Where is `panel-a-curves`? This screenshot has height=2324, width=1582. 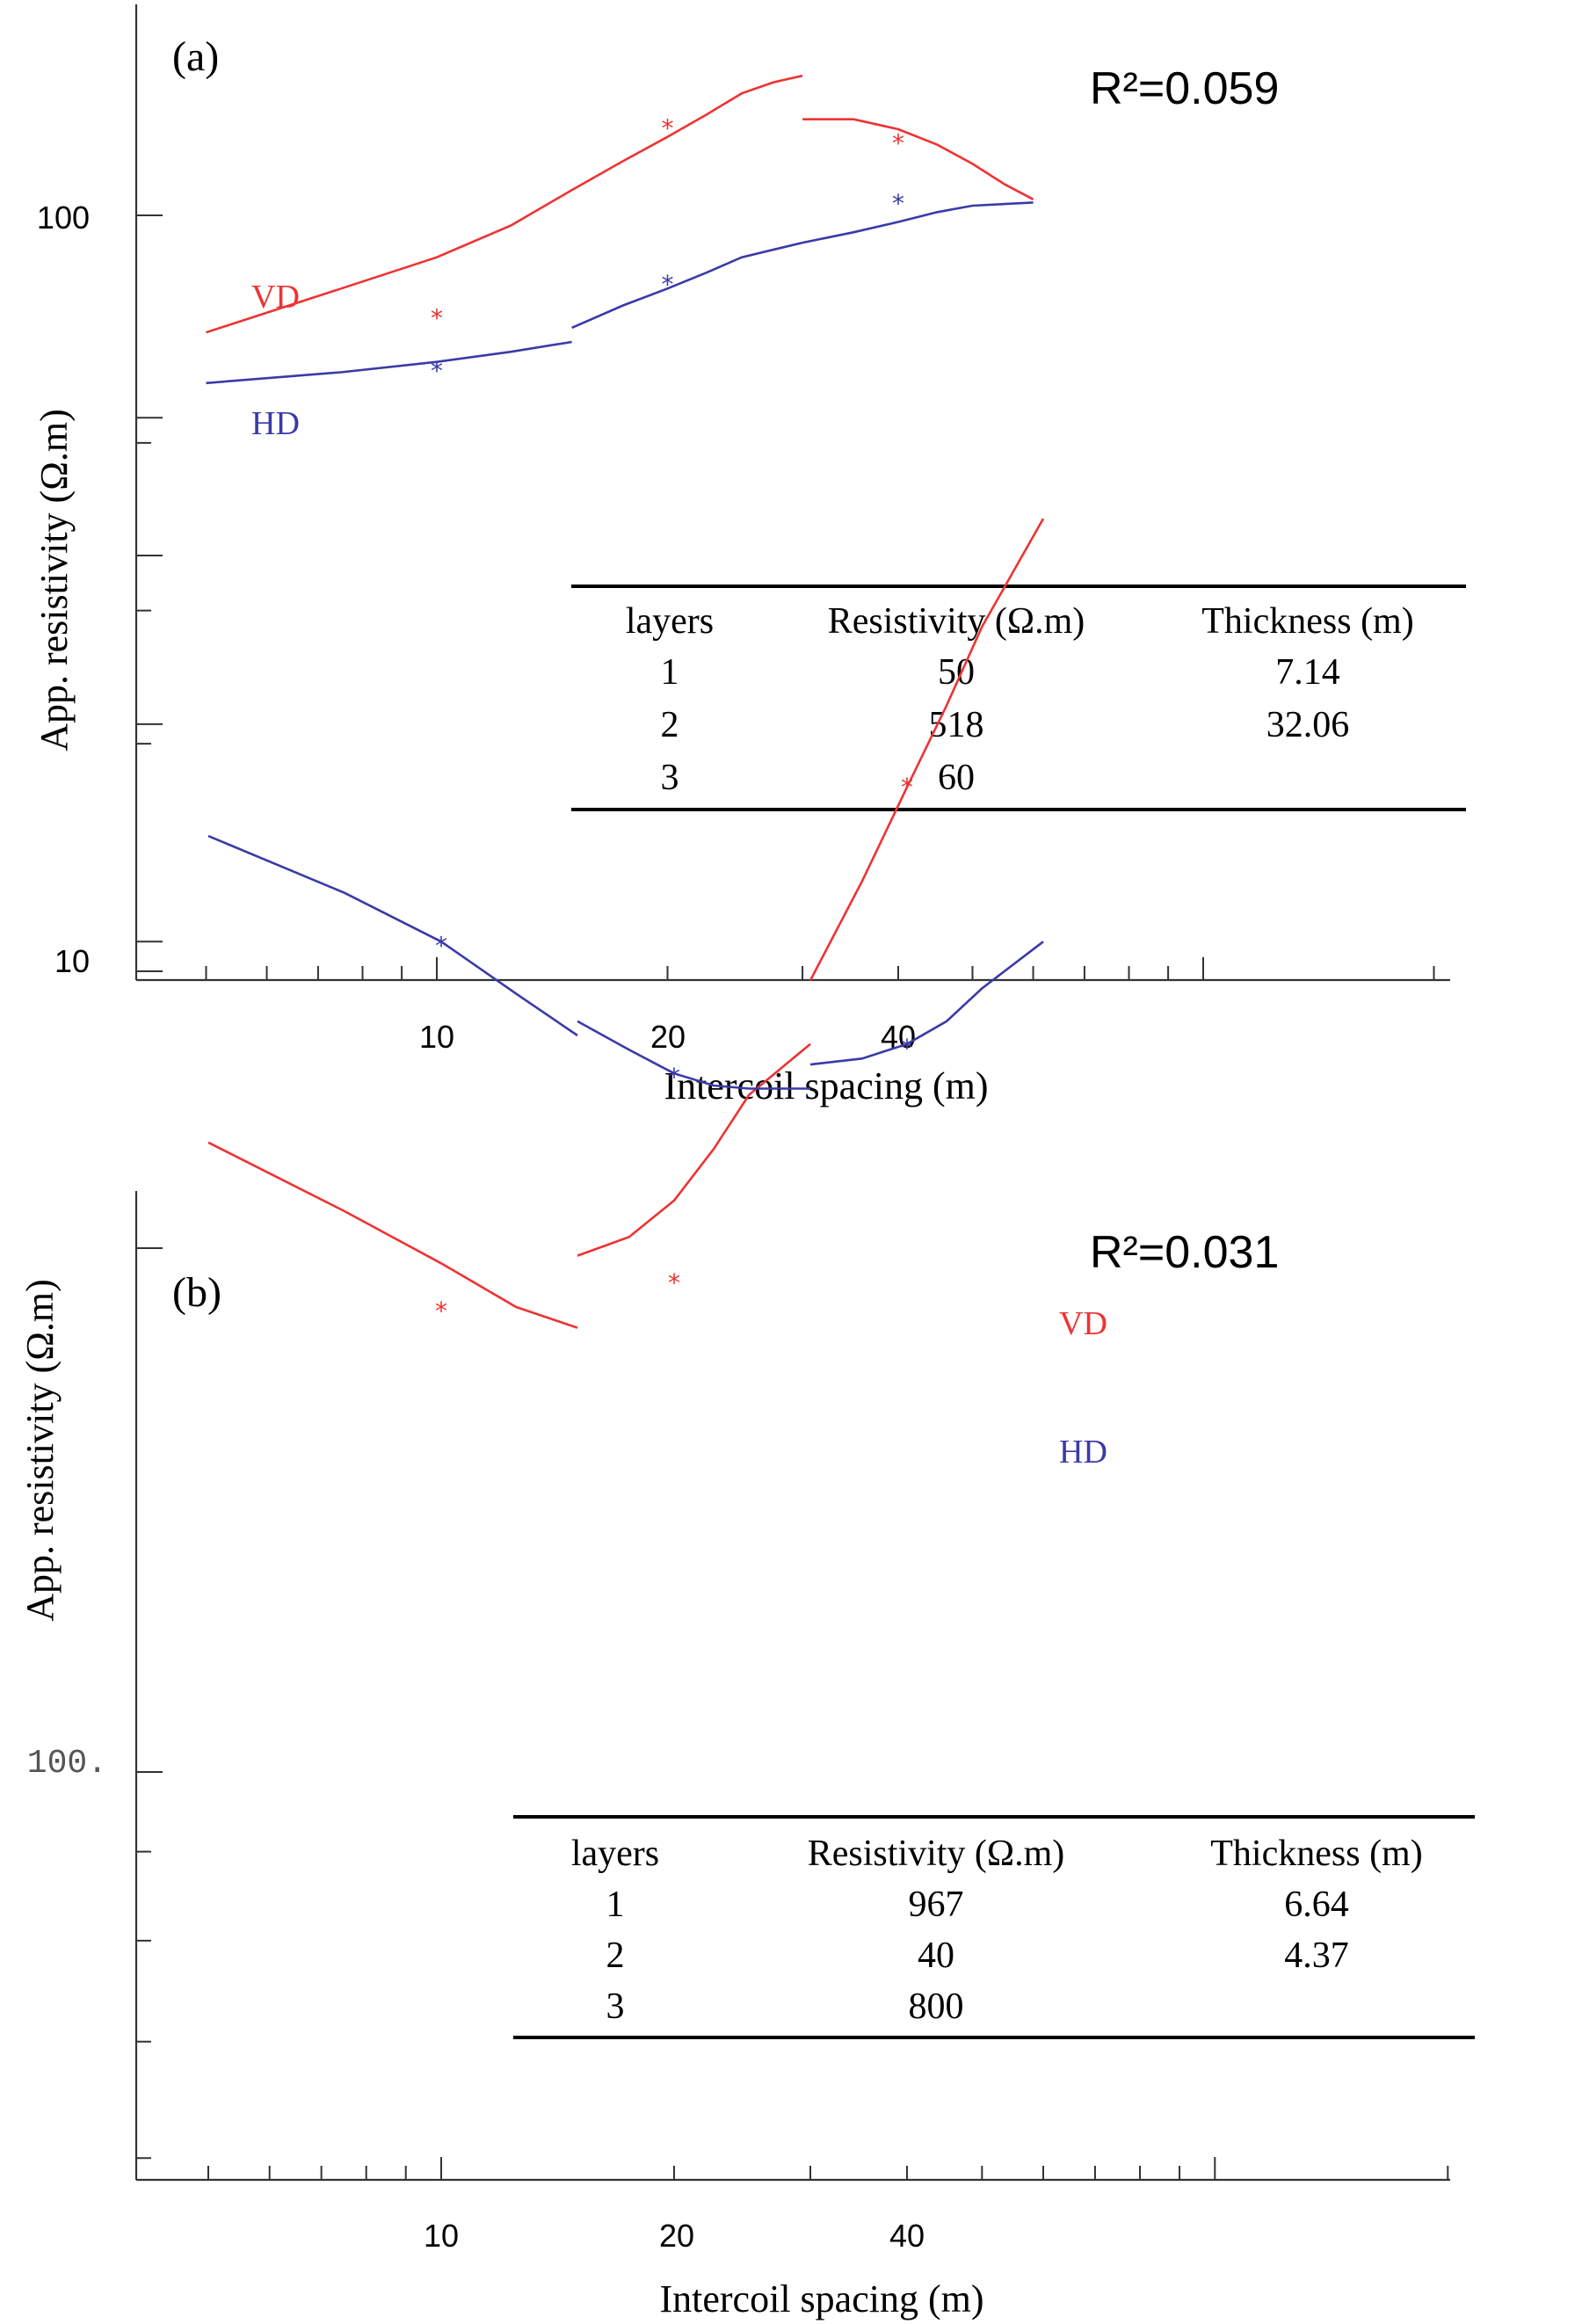 panel-a-curves is located at coordinates (620, 230).